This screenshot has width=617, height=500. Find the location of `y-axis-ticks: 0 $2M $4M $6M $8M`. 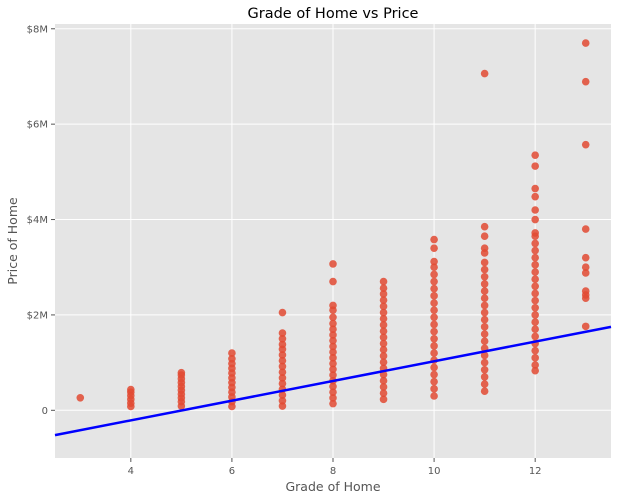

y-axis-ticks: 0 $2M $4M $6M $8M is located at coordinates (41, 220).